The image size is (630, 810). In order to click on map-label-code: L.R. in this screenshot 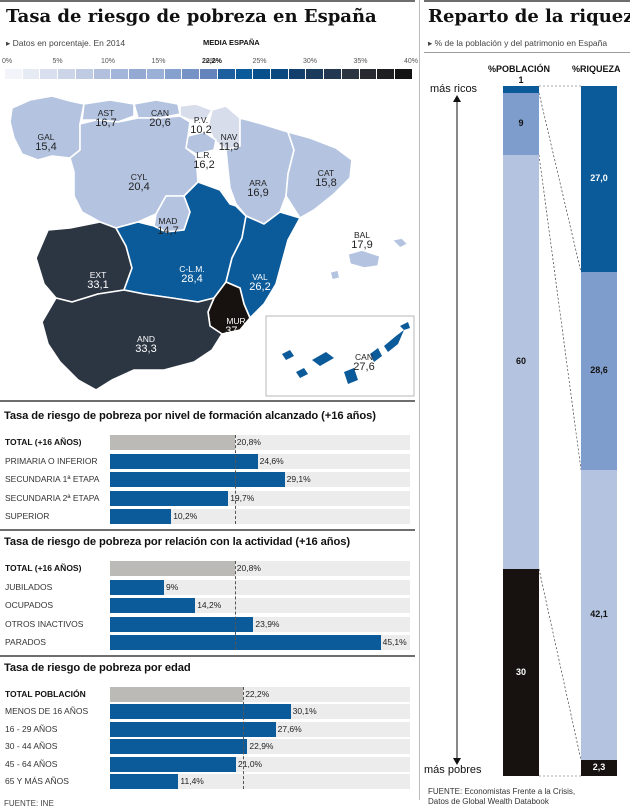, I will do `click(204, 155)`.